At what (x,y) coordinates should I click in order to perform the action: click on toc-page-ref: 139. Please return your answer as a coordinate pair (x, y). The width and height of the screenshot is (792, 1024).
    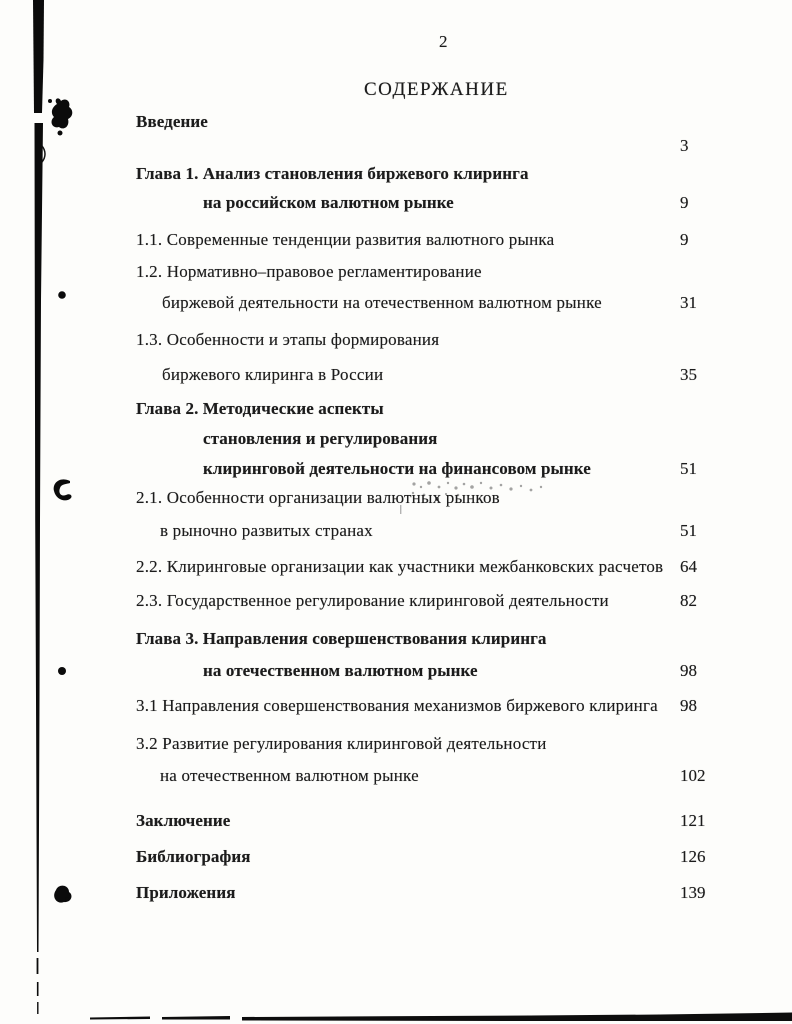
    Looking at the image, I should click on (693, 892).